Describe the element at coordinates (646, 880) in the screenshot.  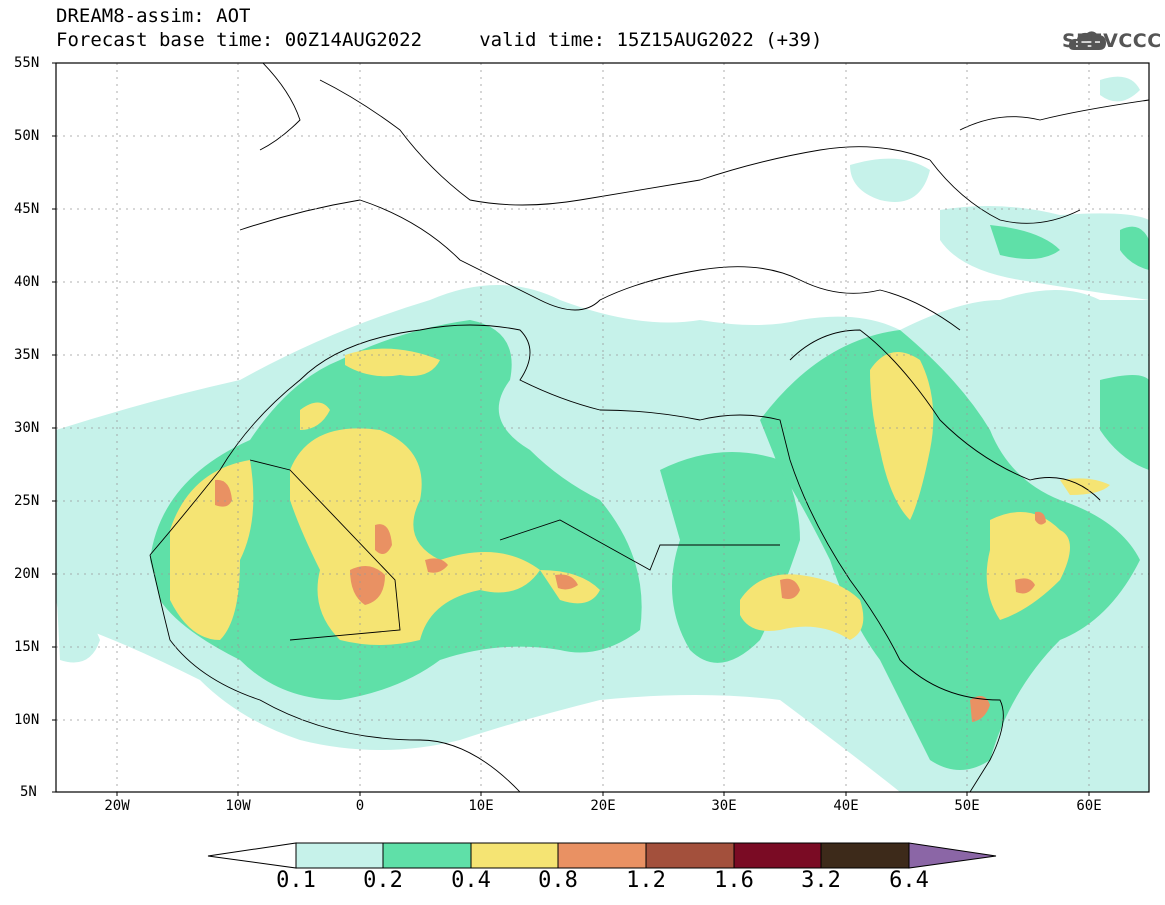
I see `colorbar-label: 1.2` at that location.